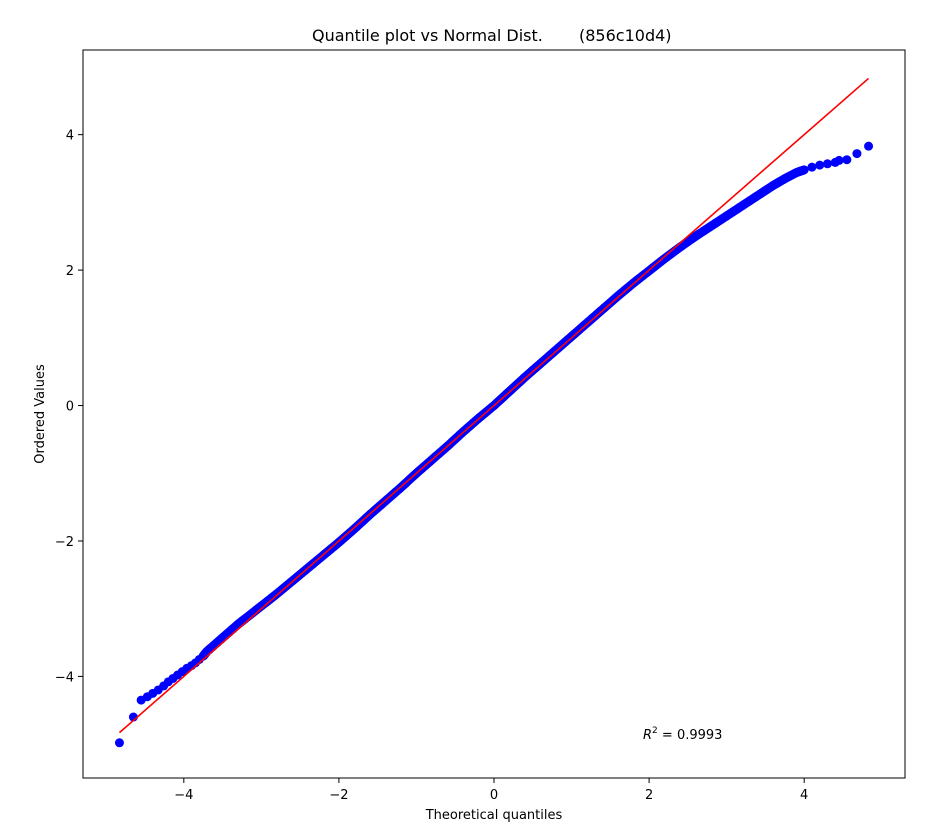 This screenshot has width=930, height=840. I want to click on r-squared-symbol: R, so click(647, 735).